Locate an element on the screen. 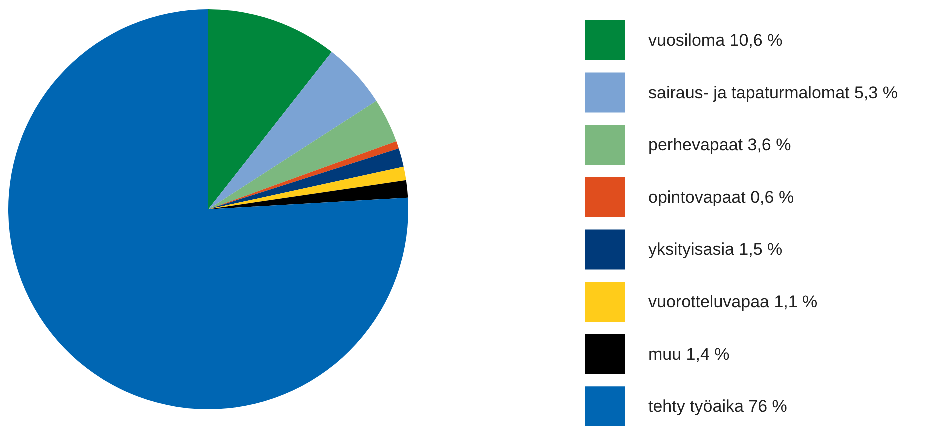 The height and width of the screenshot is (426, 936). legend-label: tehty työaika 76 % is located at coordinates (718, 406).